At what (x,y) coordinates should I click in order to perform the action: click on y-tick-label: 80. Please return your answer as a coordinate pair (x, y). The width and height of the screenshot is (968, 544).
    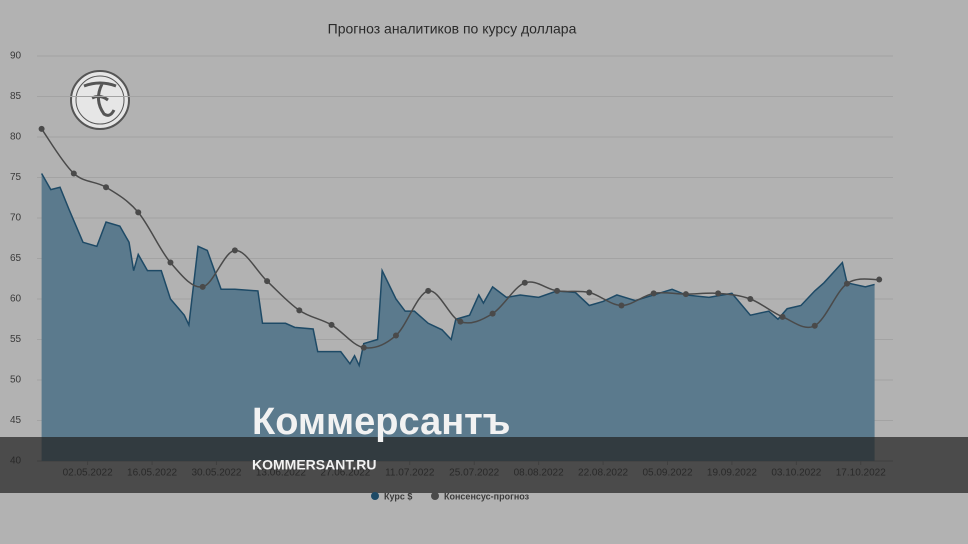
    Looking at the image, I should click on (16, 137).